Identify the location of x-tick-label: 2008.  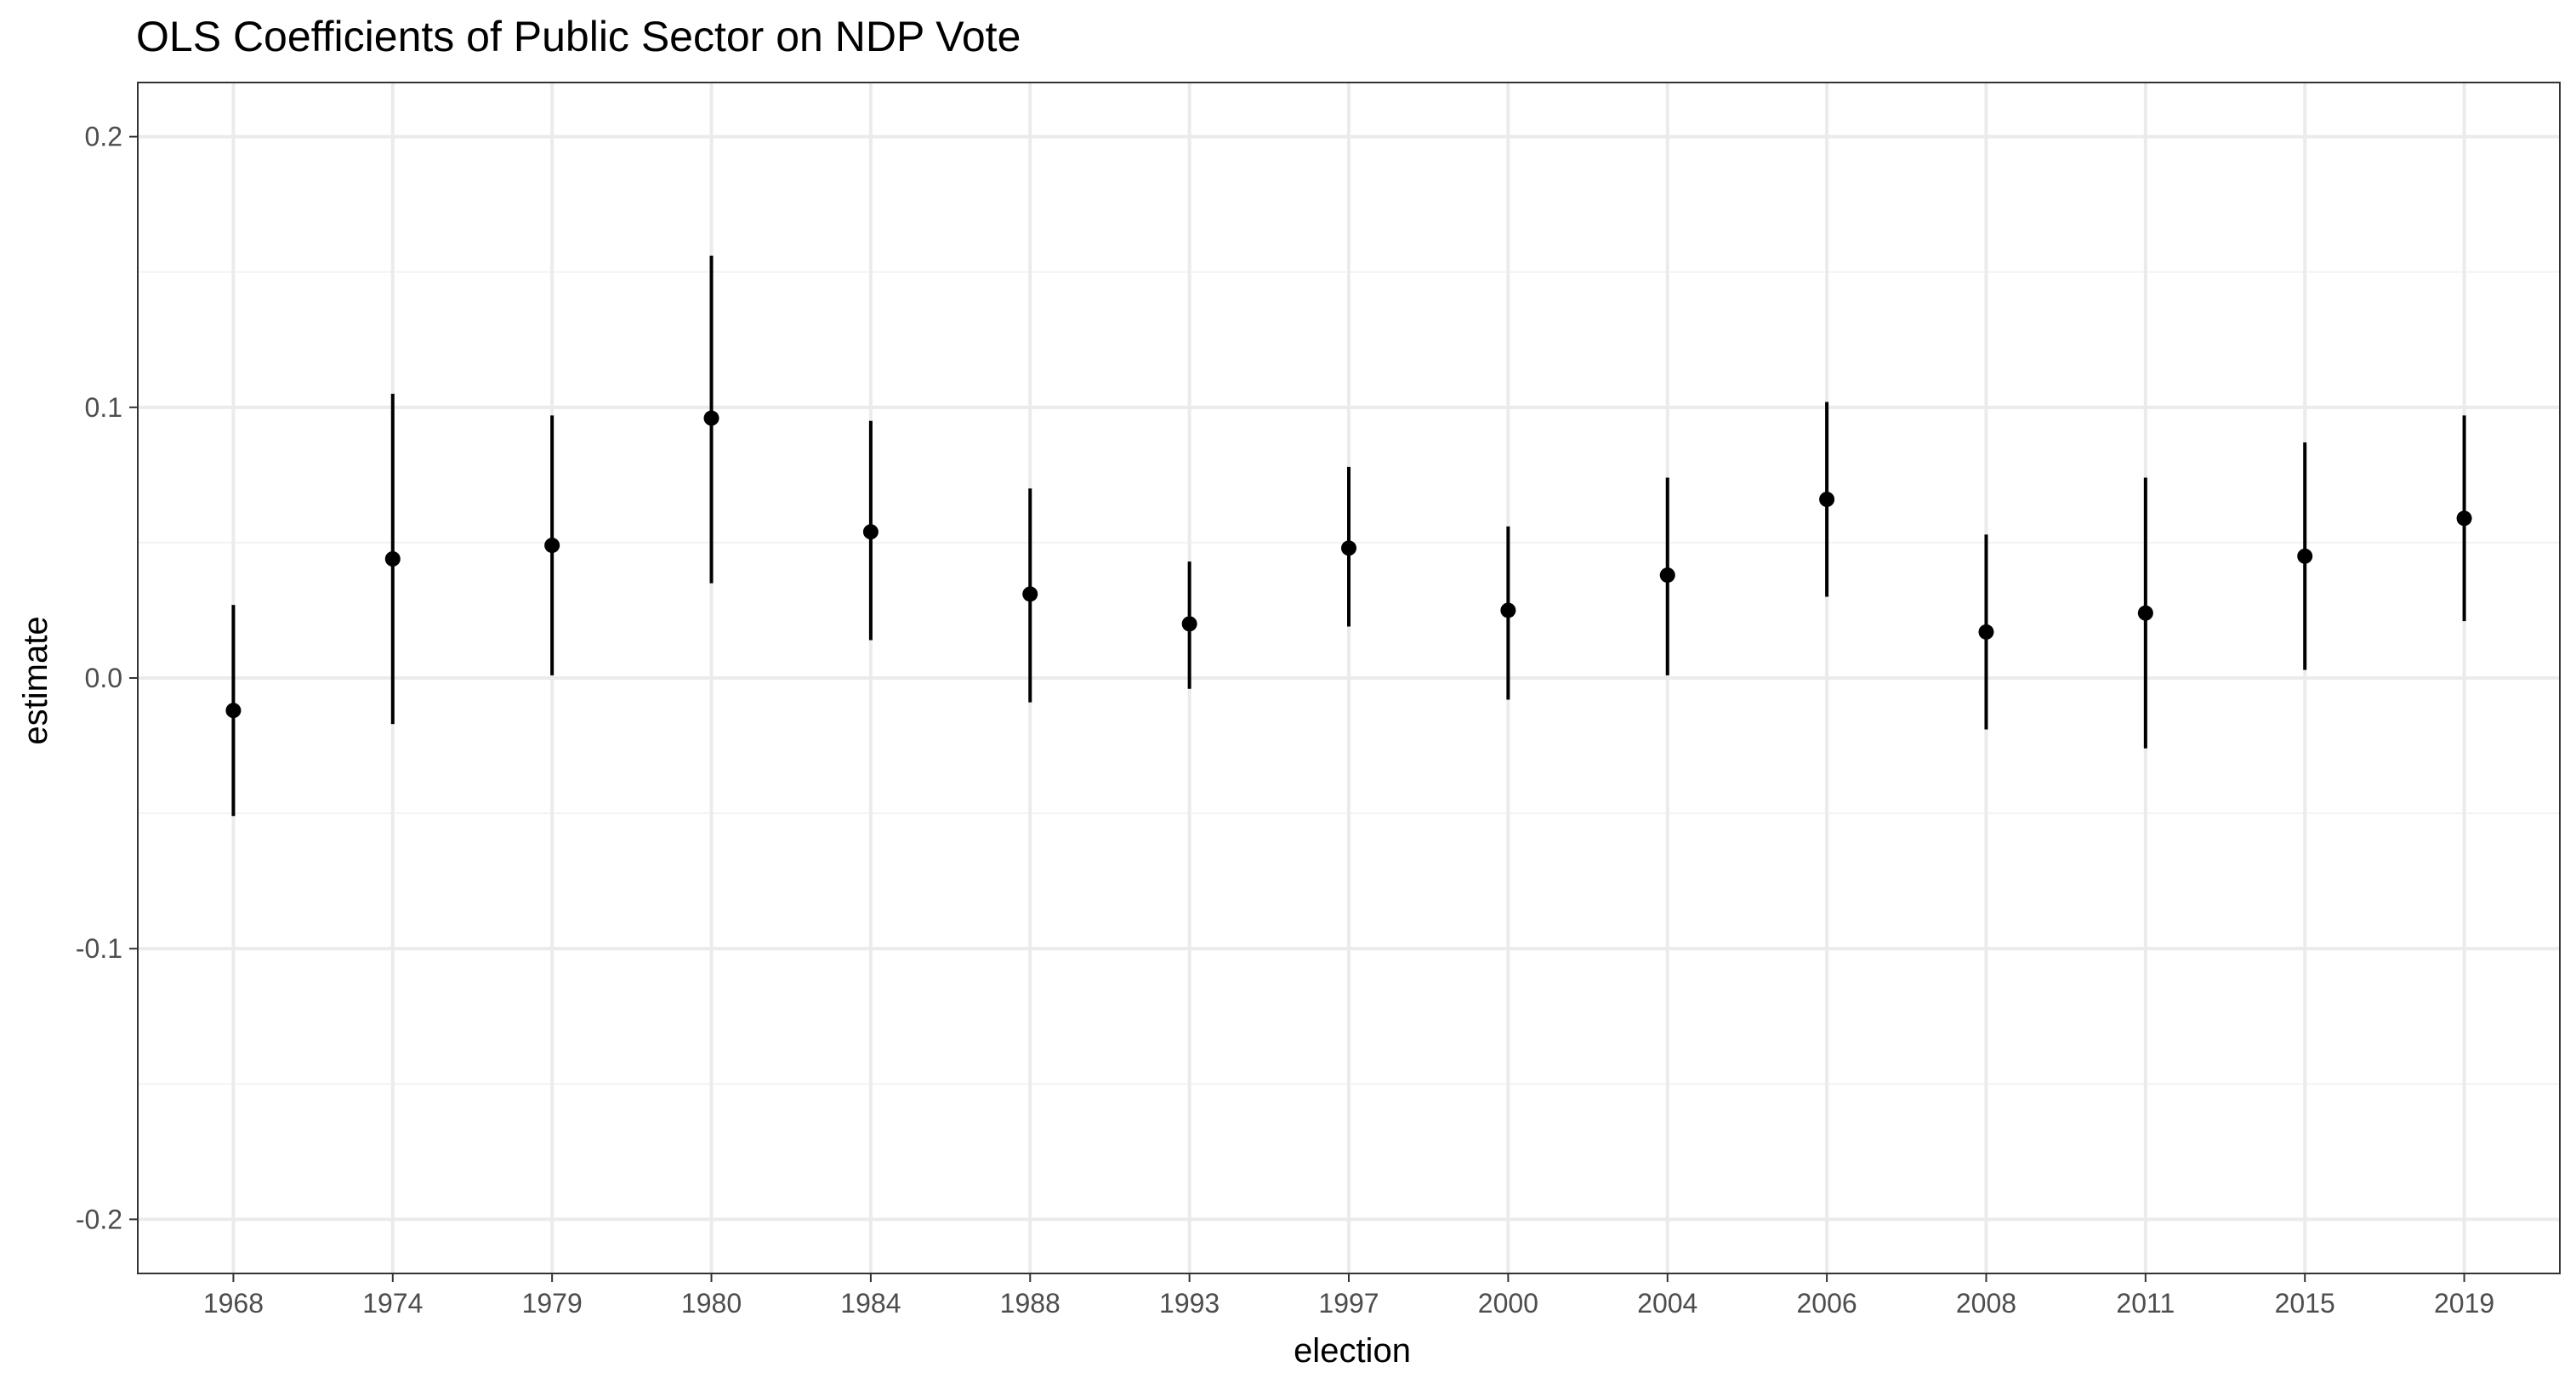
(1986, 1304).